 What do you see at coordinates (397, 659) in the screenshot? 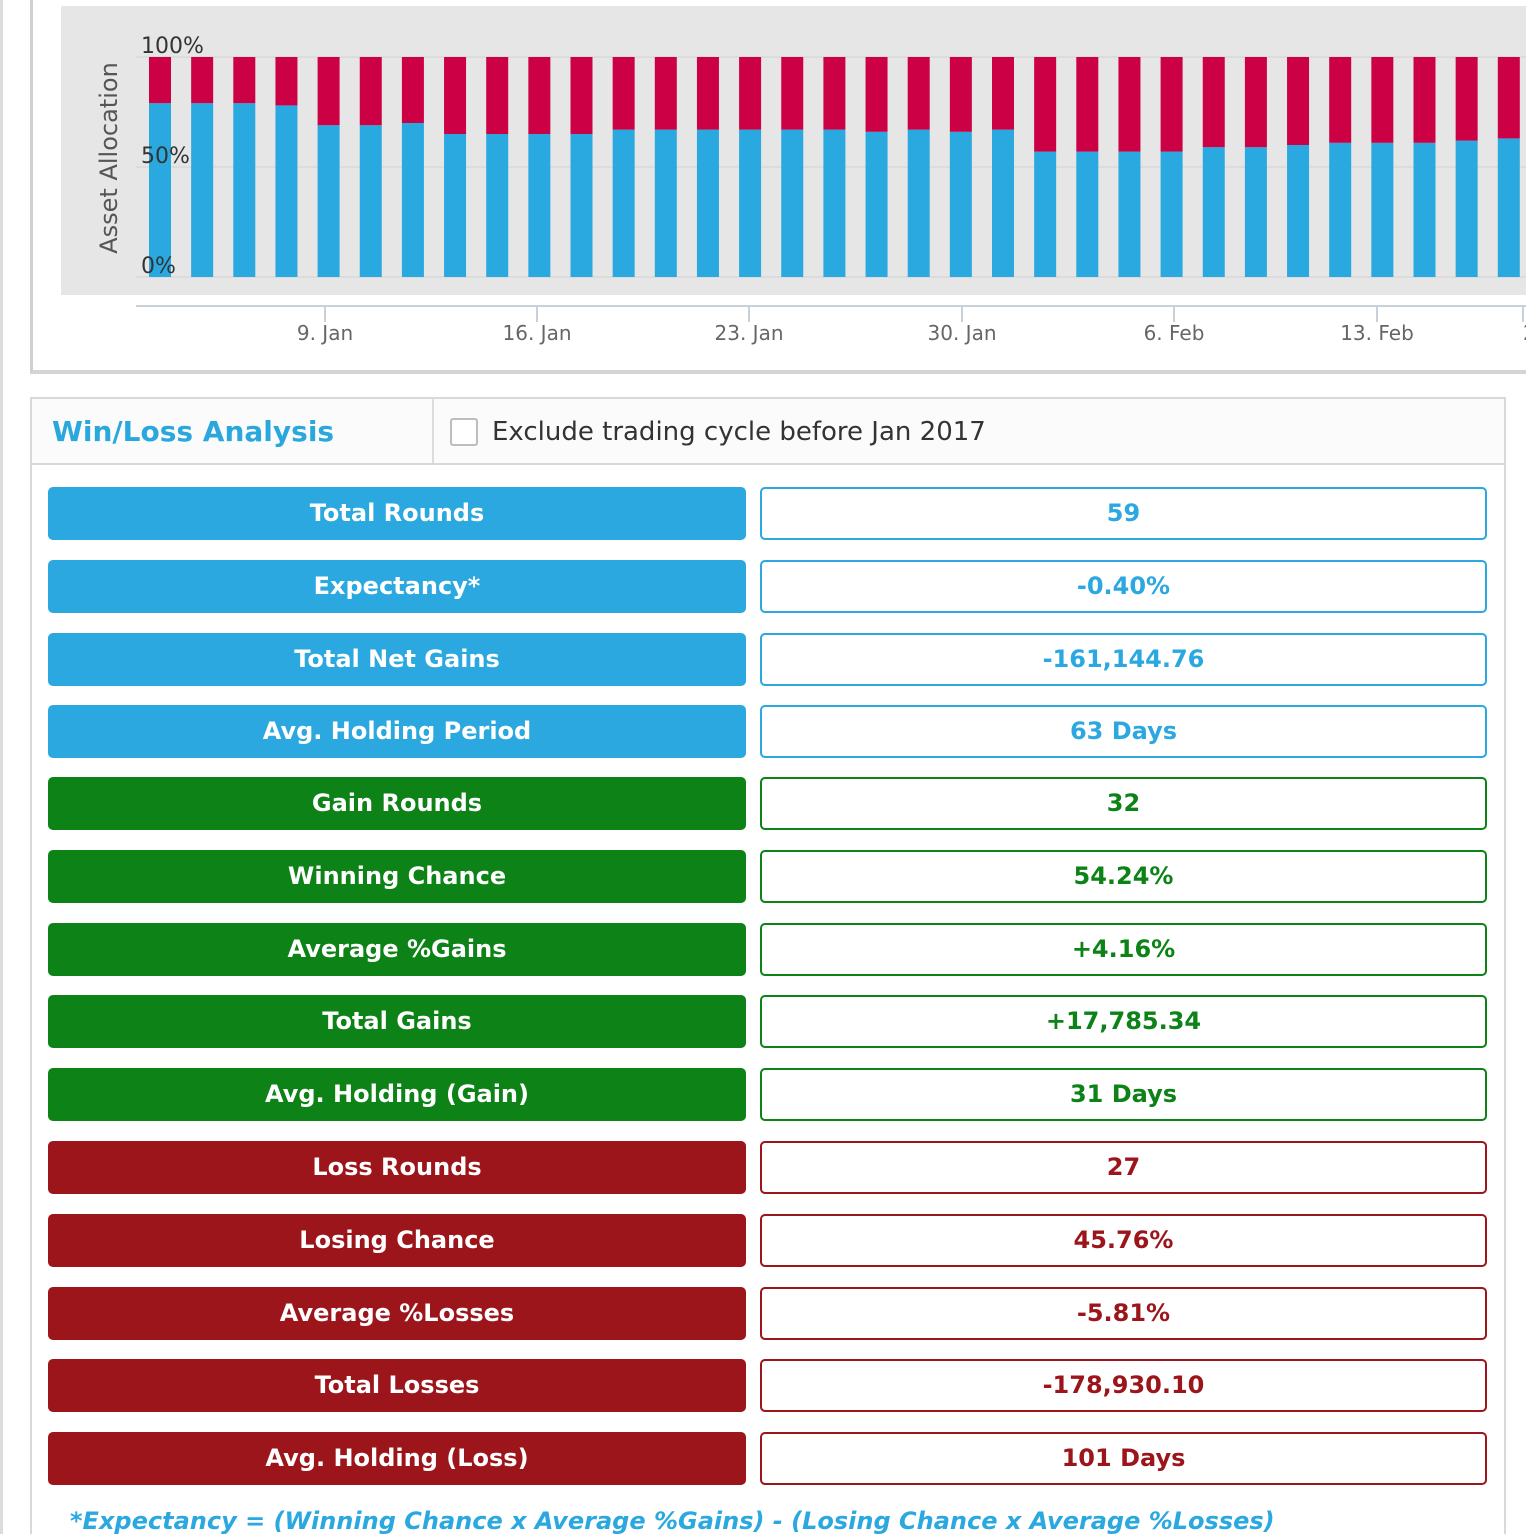
I see `metric-label: Total Net Gains` at bounding box center [397, 659].